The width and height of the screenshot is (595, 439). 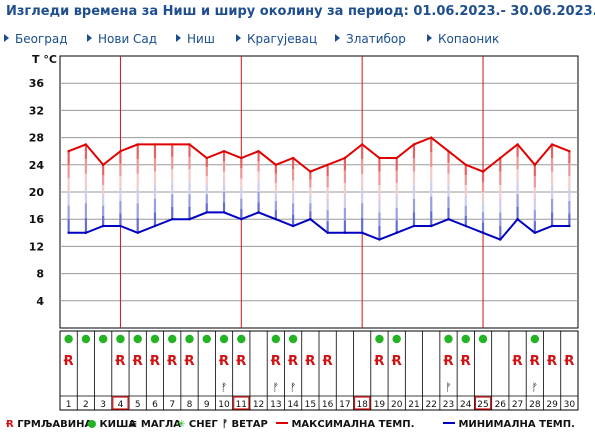 What do you see at coordinates (516, 424) in the screenshot?
I see `legend-min-label: МИНИМАЛНА ТЕМП.` at bounding box center [516, 424].